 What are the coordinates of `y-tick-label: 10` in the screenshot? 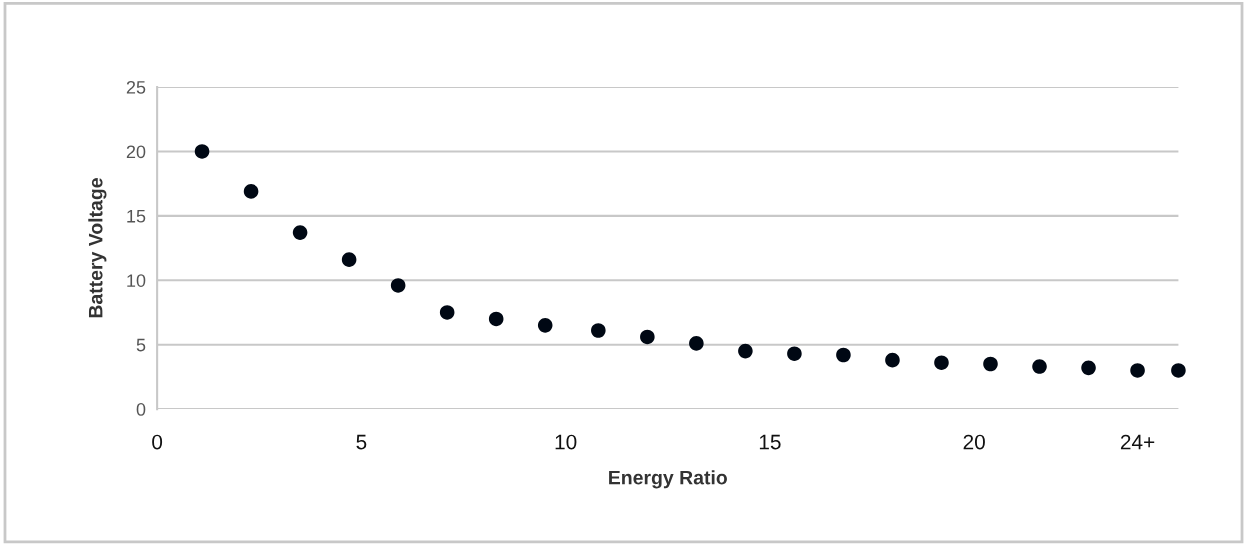 It's located at (136, 280).